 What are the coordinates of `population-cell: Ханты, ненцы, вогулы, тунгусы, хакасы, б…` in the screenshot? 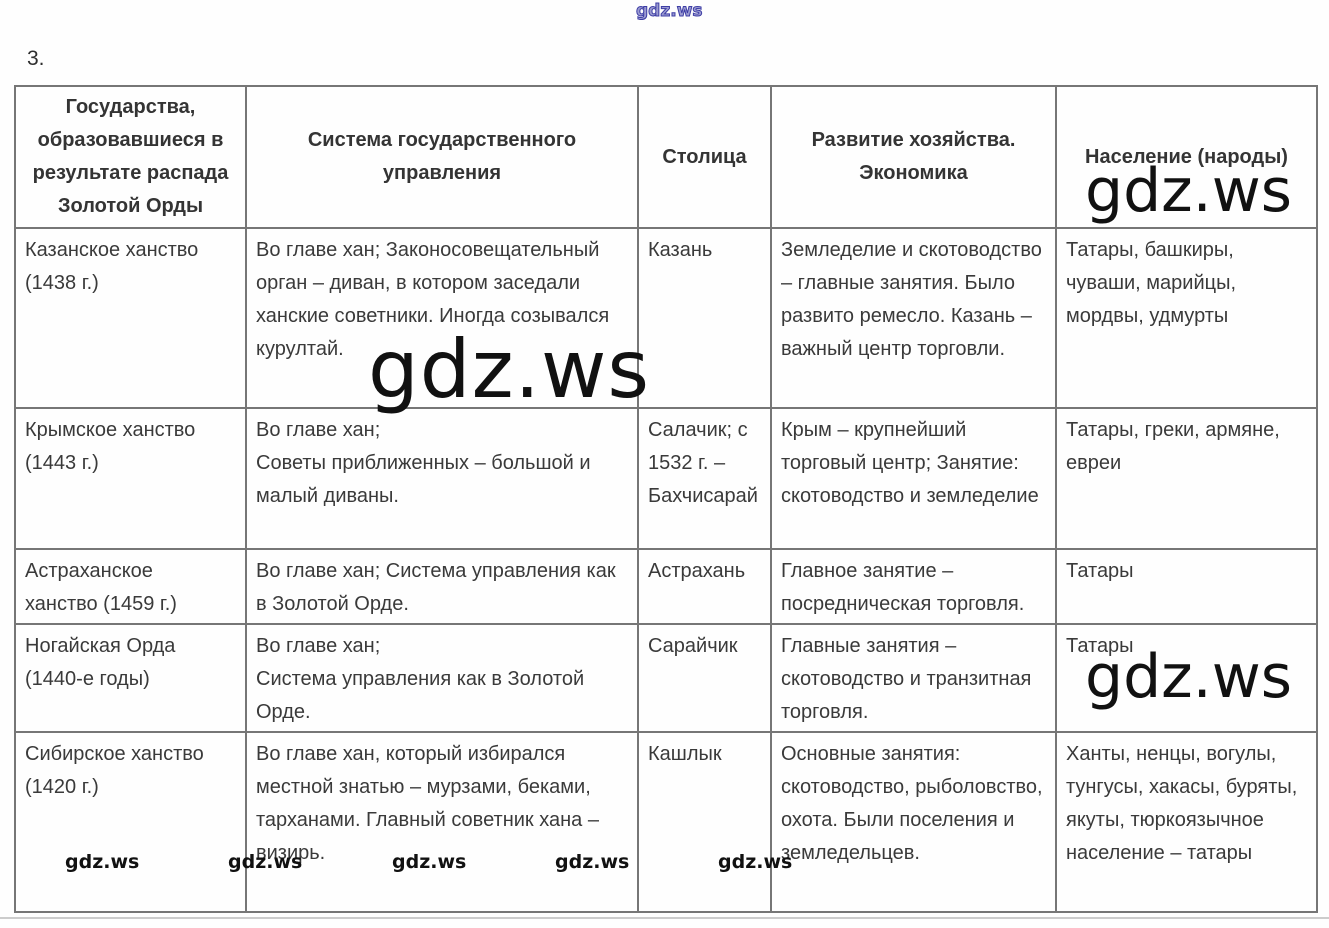 It's located at (1186, 822).